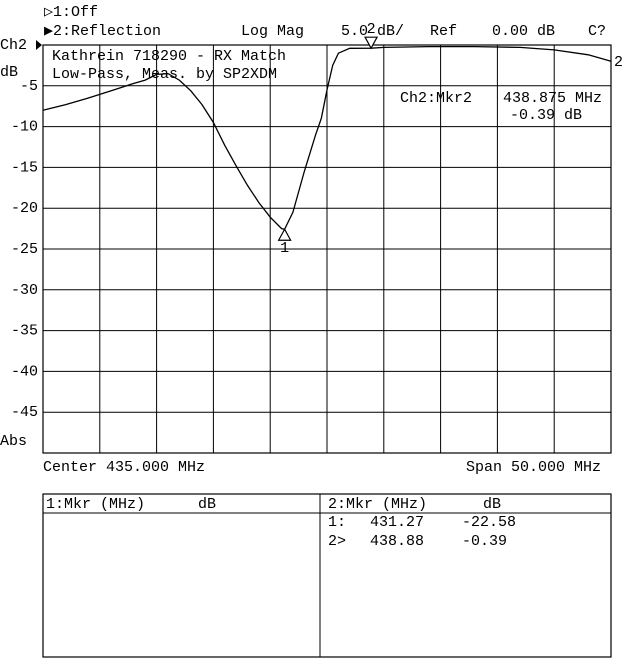 The width and height of the screenshot is (640, 659). What do you see at coordinates (523, 31) in the screenshot?
I see `ref-value: 0.00 dB` at bounding box center [523, 31].